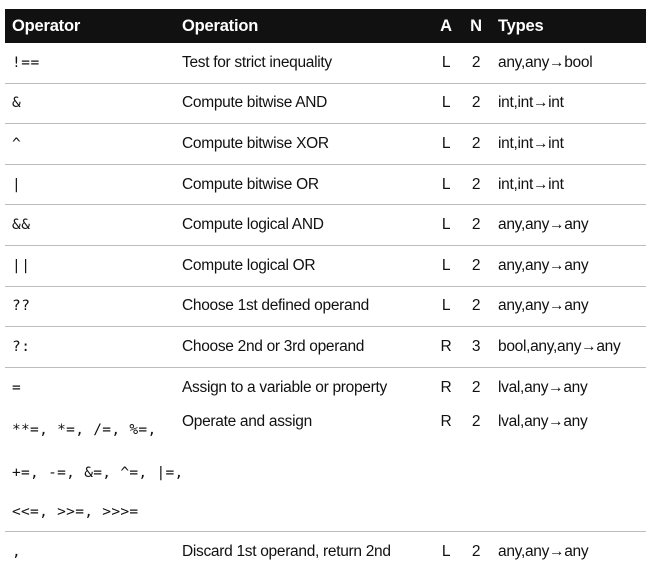 Image resolution: width=652 pixels, height=572 pixels. I want to click on cell-operator: &&, so click(21, 225).